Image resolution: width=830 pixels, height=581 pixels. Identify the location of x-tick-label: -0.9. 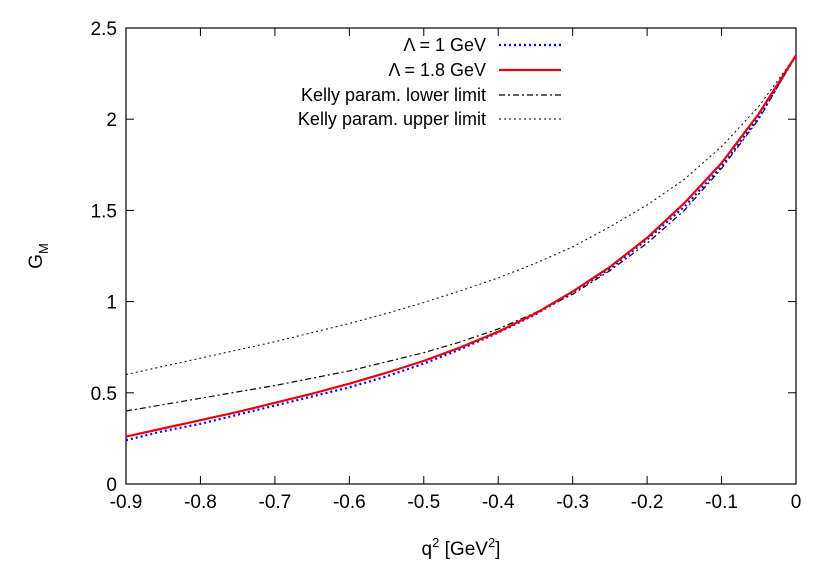
(126, 502).